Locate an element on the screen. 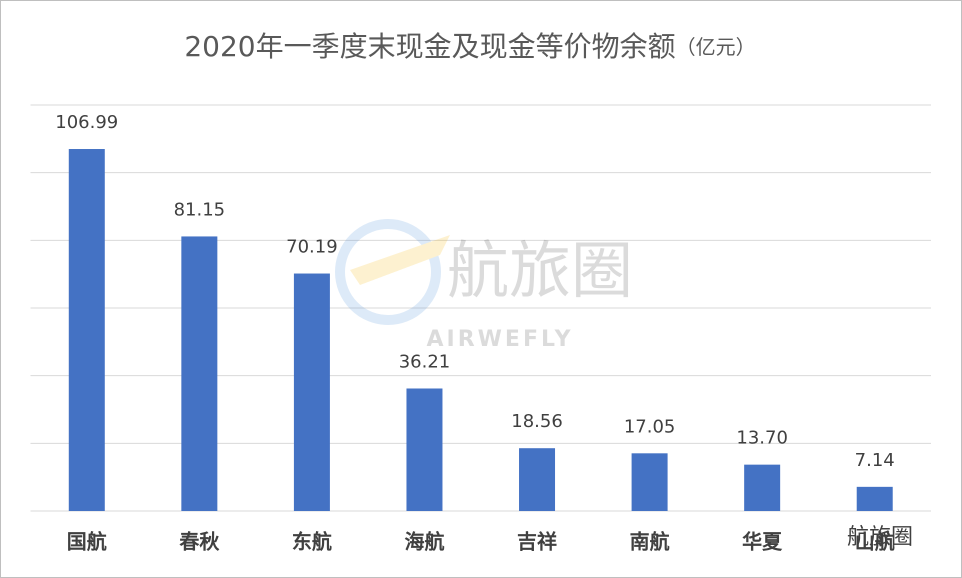 Image resolution: width=962 pixels, height=578 pixels. x-tick-label: 海航 is located at coordinates (424, 542).